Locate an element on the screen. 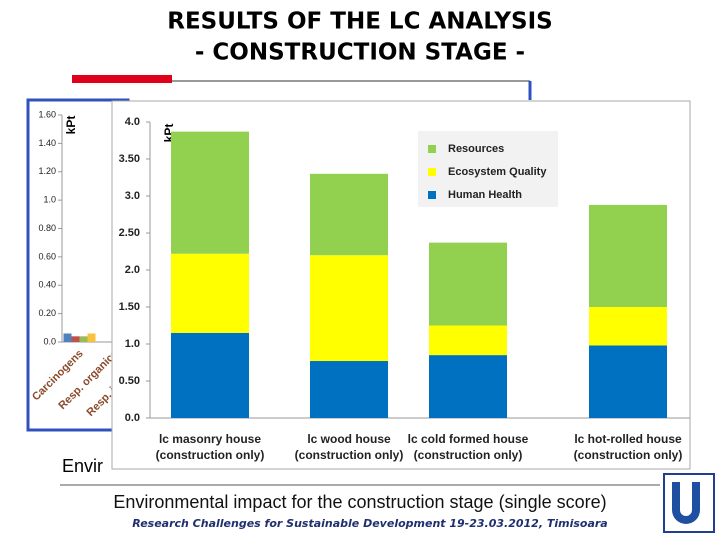  y-tick-label: 4.0 is located at coordinates (132, 122).